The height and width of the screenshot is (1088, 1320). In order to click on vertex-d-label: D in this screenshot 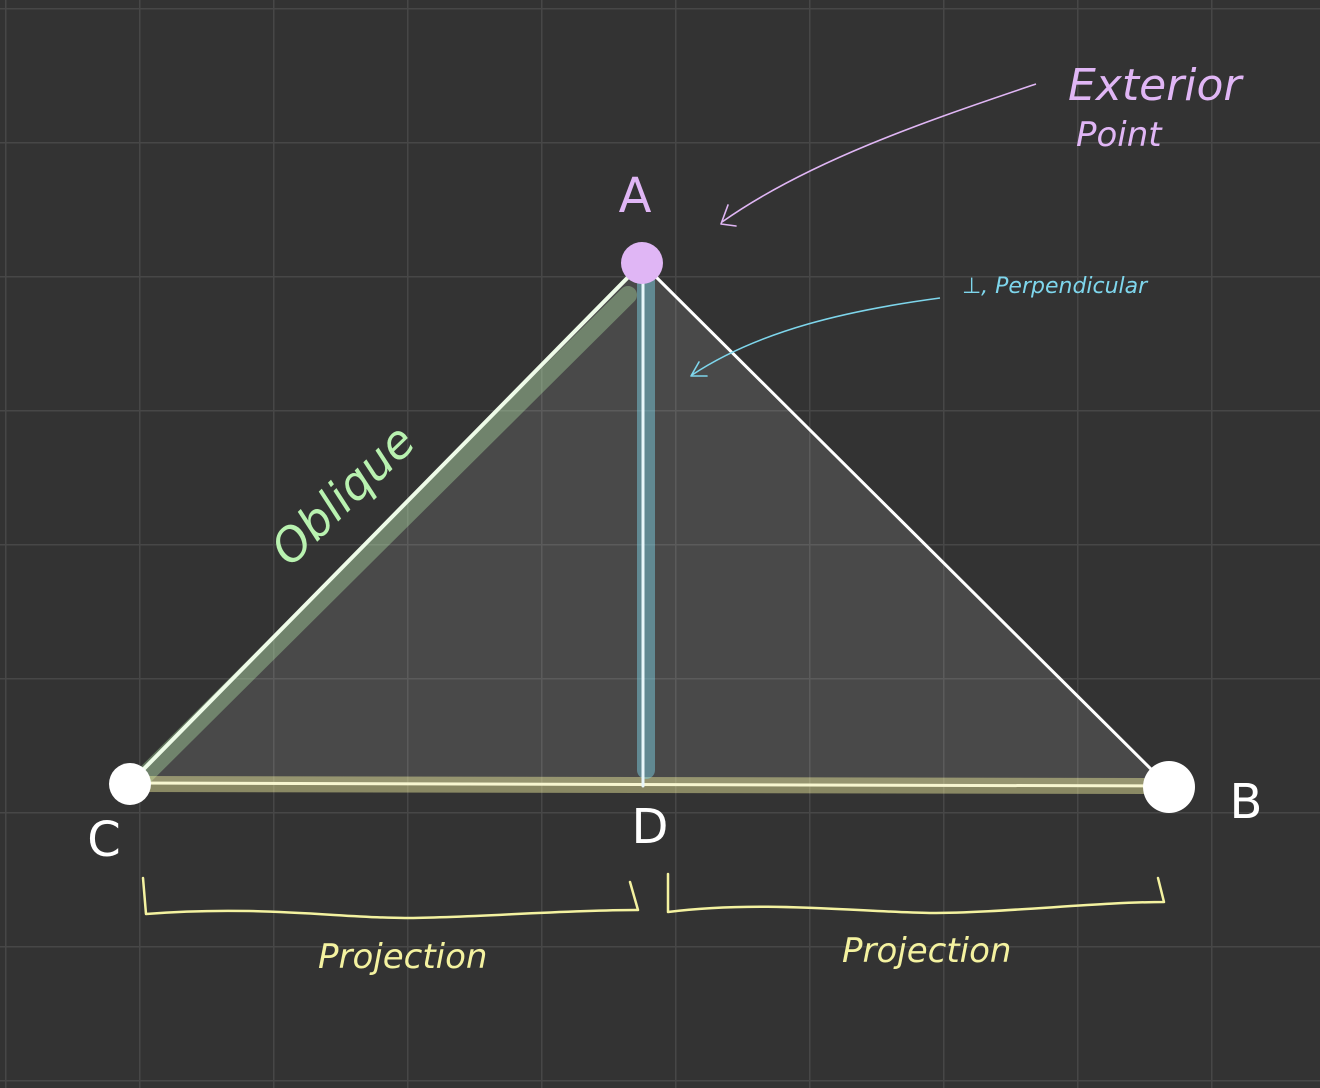, I will do `click(650, 827)`.